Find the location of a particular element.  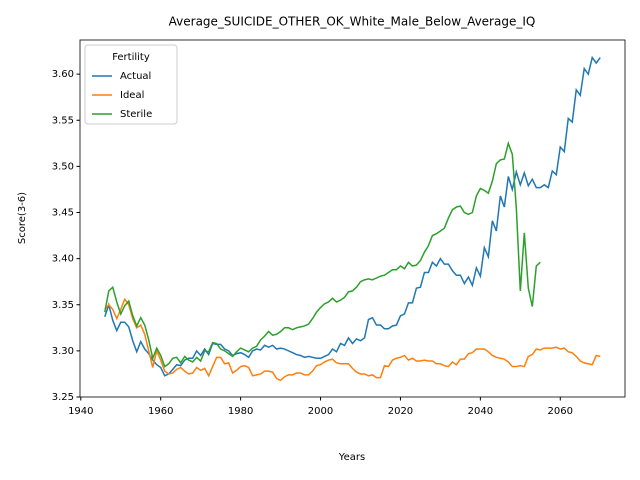

x-tick-label: 1960 is located at coordinates (160, 411).